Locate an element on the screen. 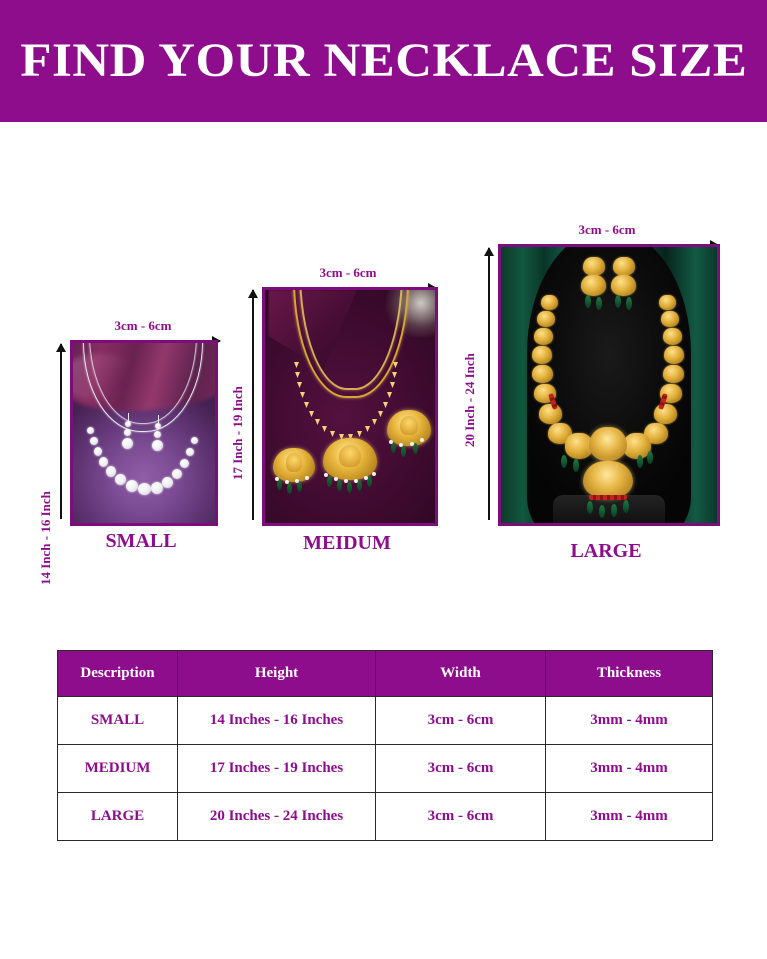 The image size is (767, 959). large-width-caption: 3cm - 6cm is located at coordinates (607, 229).